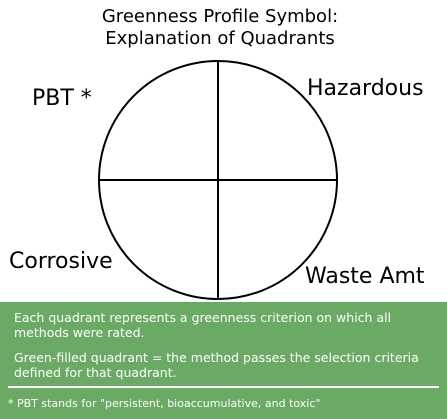  Describe the element at coordinates (62, 98) in the screenshot. I see `quadrant-label-pbt: PBT *` at that location.